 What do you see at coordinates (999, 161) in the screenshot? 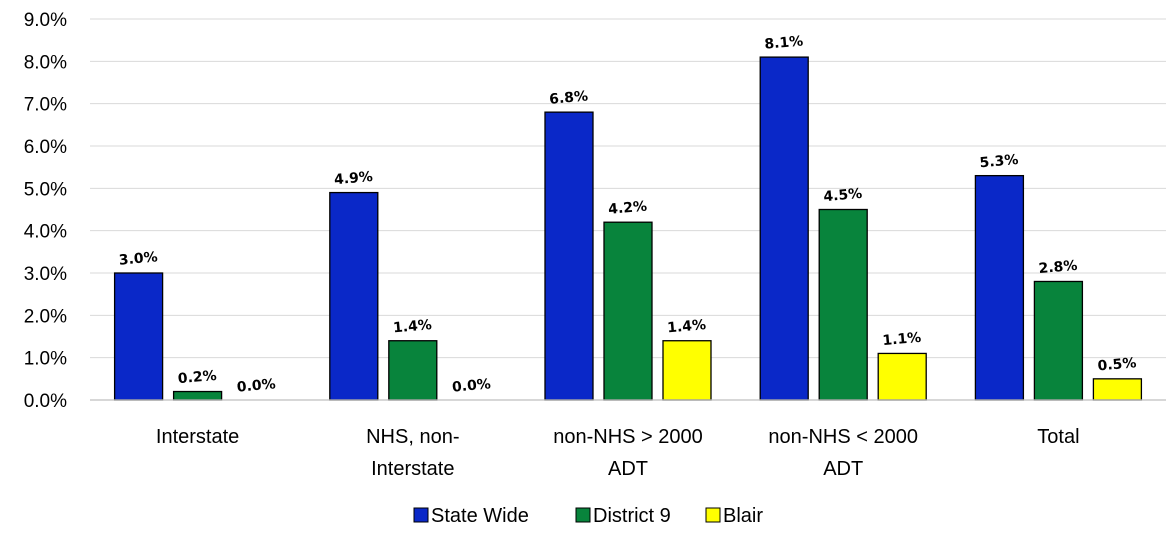
I see `data-label: 5.3%` at bounding box center [999, 161].